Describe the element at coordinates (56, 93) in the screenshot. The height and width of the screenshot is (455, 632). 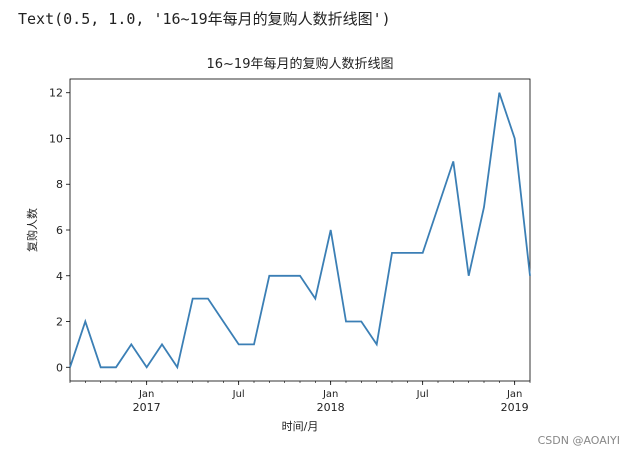
I see `y-tick-label: 12` at that location.